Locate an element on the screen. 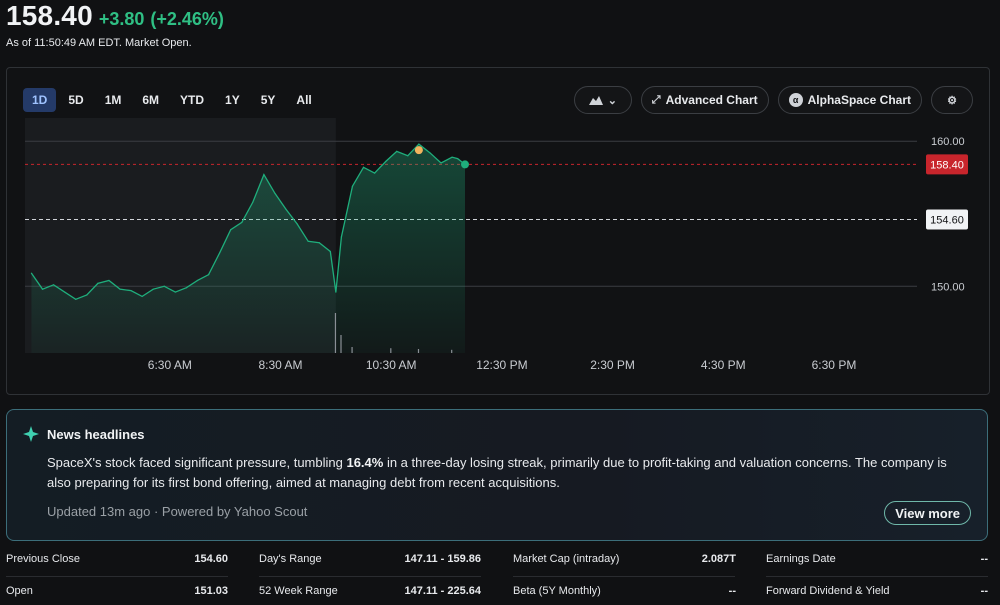 The height and width of the screenshot is (605, 1000). quote-timestamp: As of 11:50:49 AM EDT. Market Open. is located at coordinates (99, 43).